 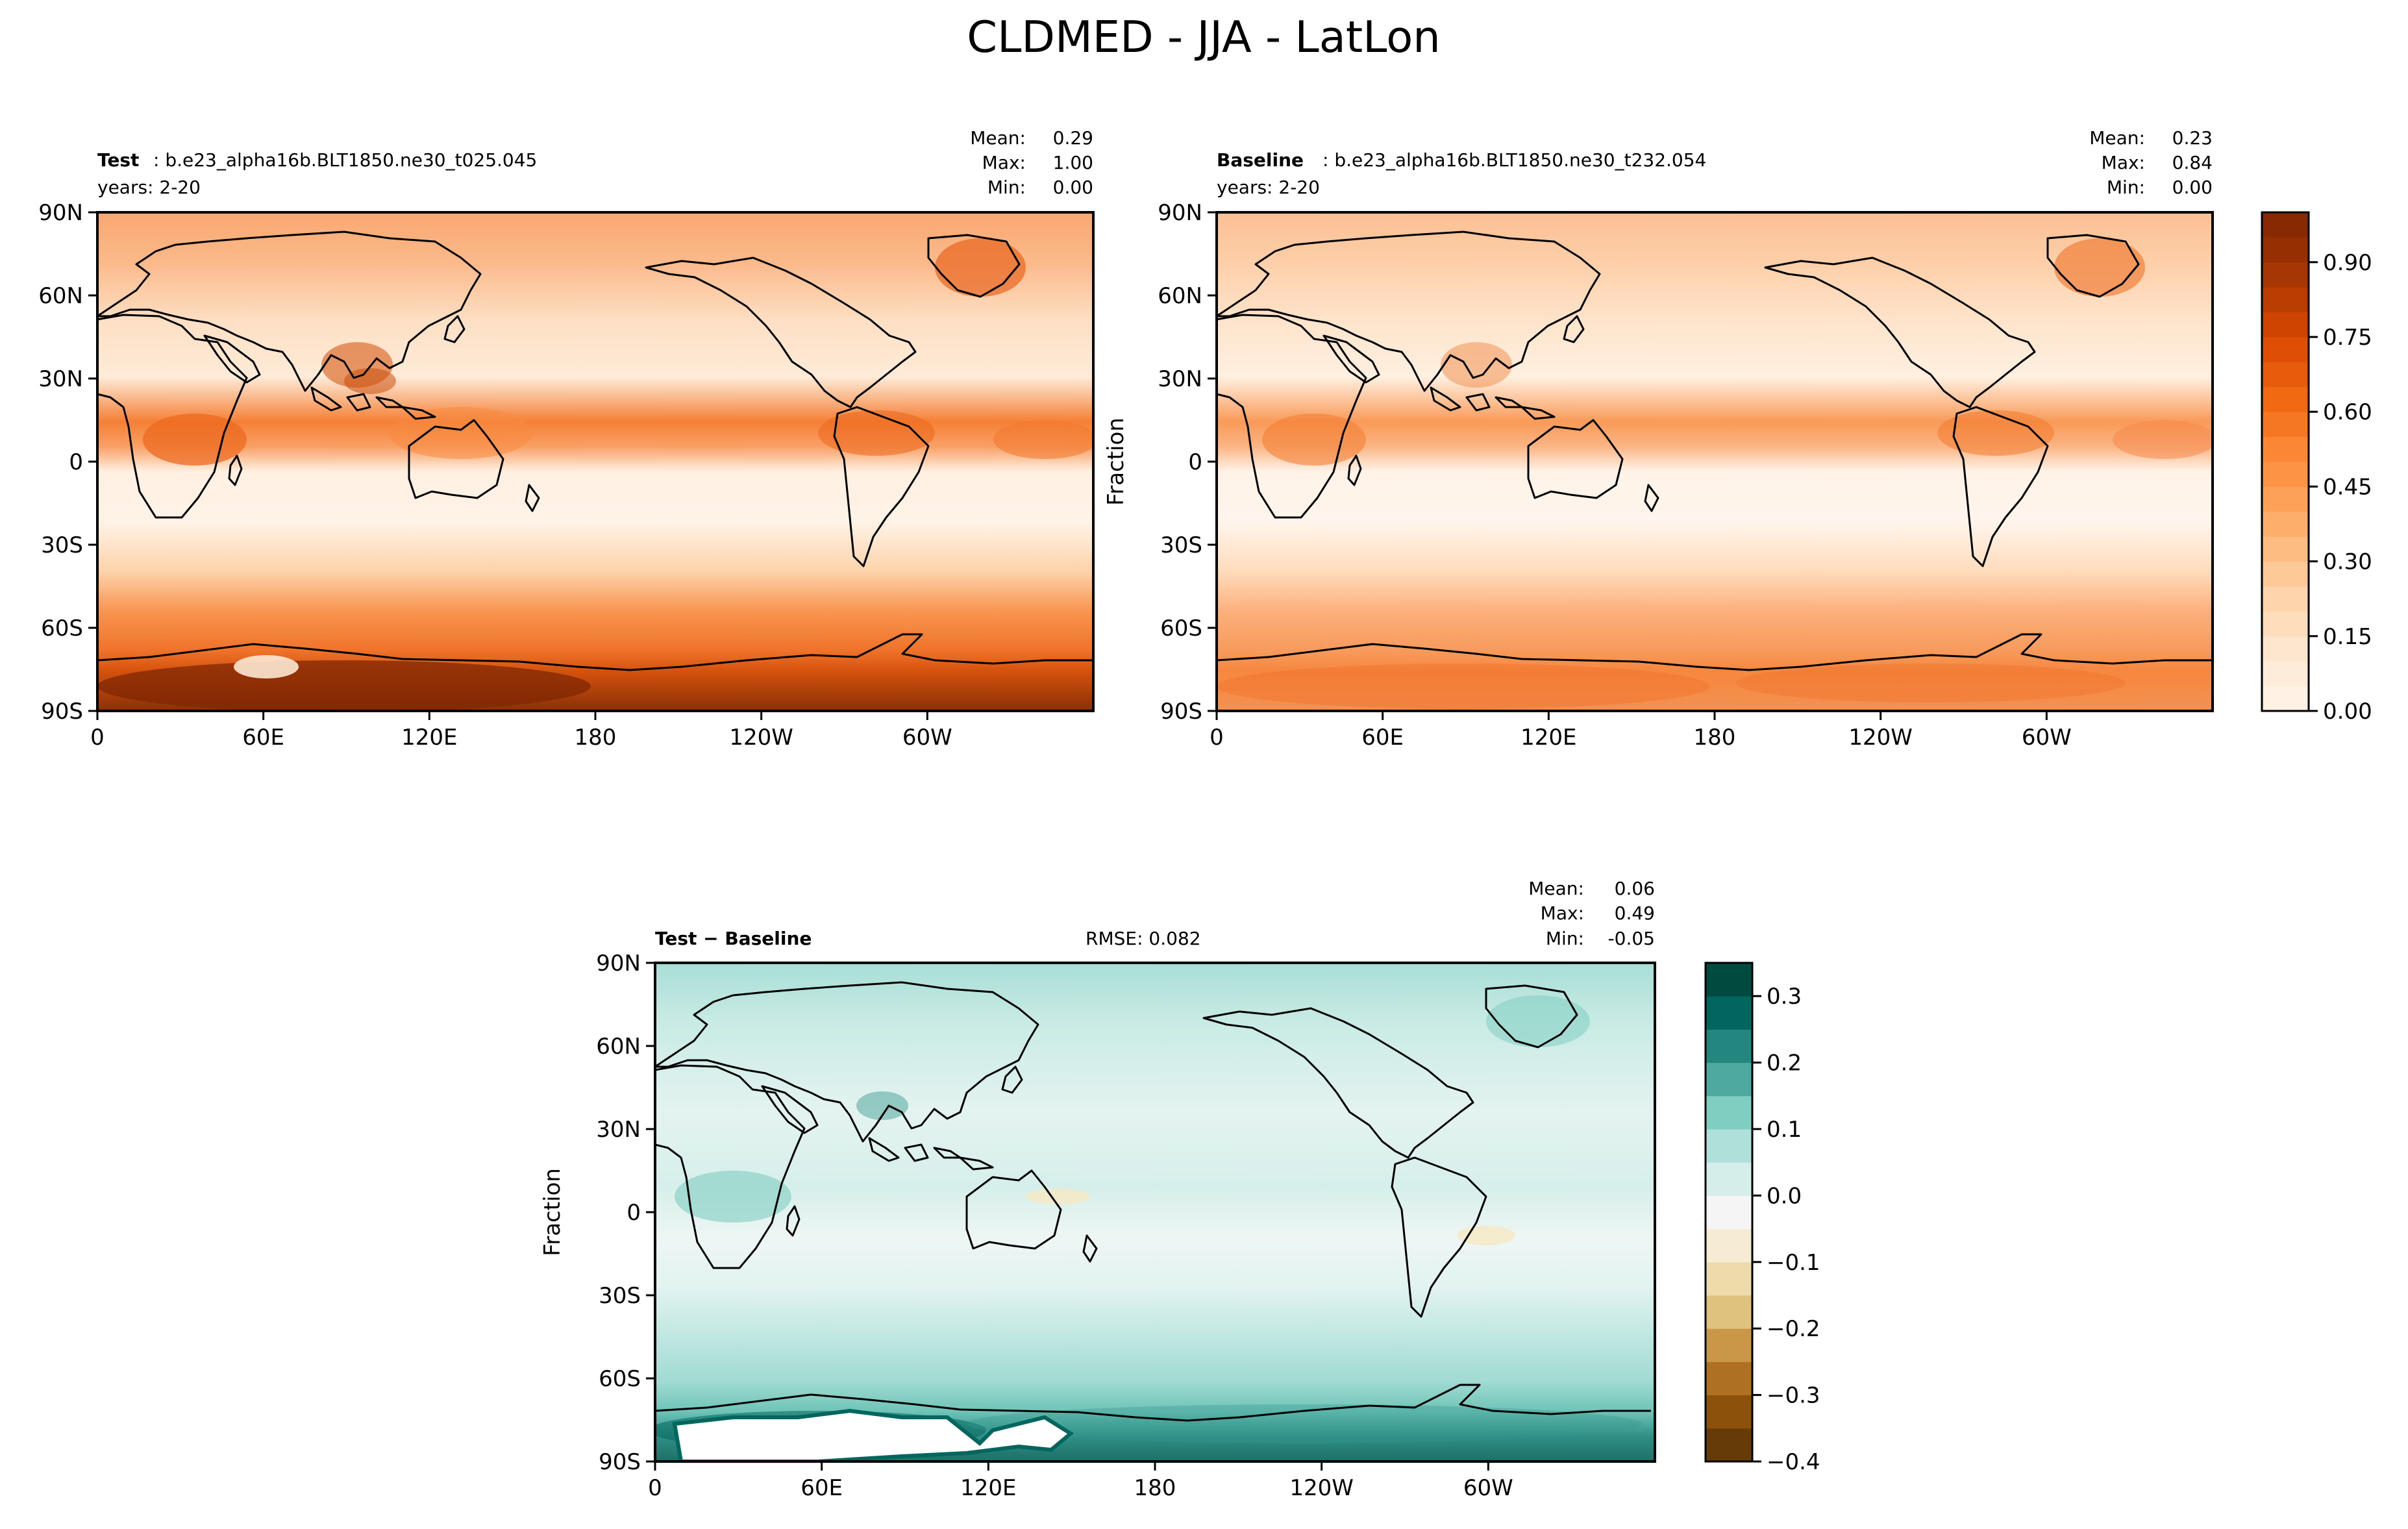 What do you see at coordinates (2347, 637) in the screenshot?
I see `colorbar-tick-label: 0.15` at bounding box center [2347, 637].